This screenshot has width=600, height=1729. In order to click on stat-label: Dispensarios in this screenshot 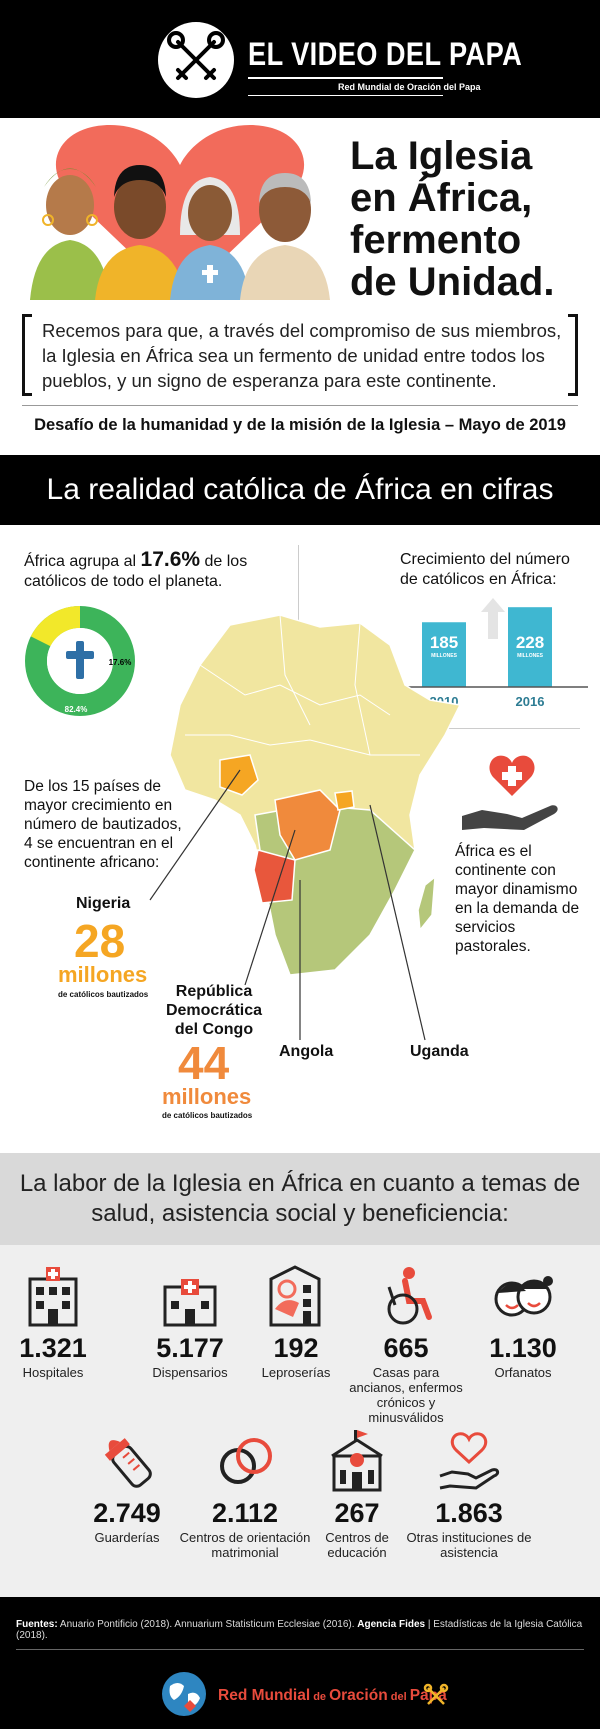, I will do `click(190, 1372)`.